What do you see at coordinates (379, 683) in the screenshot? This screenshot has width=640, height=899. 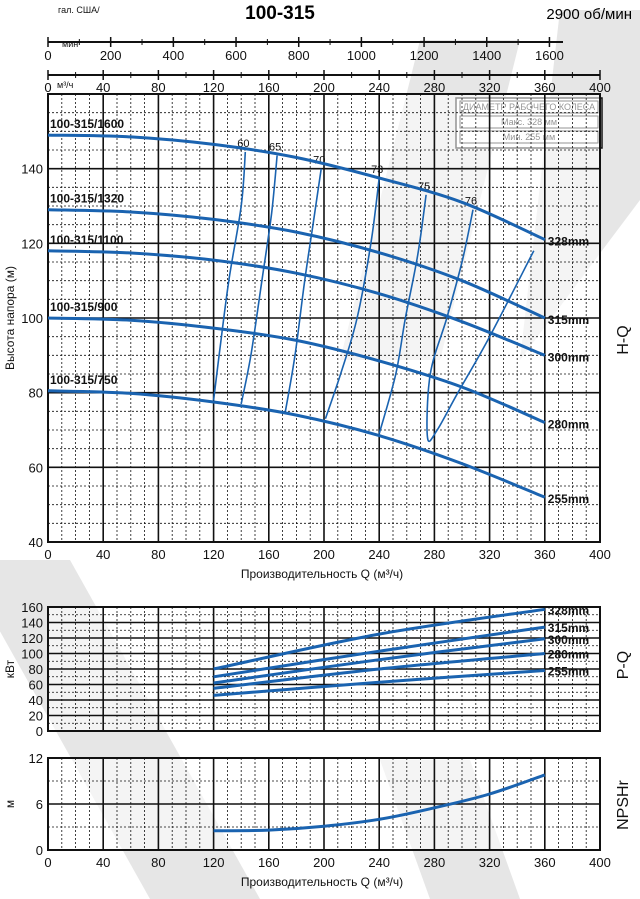 I see `pq-curve-255mm` at bounding box center [379, 683].